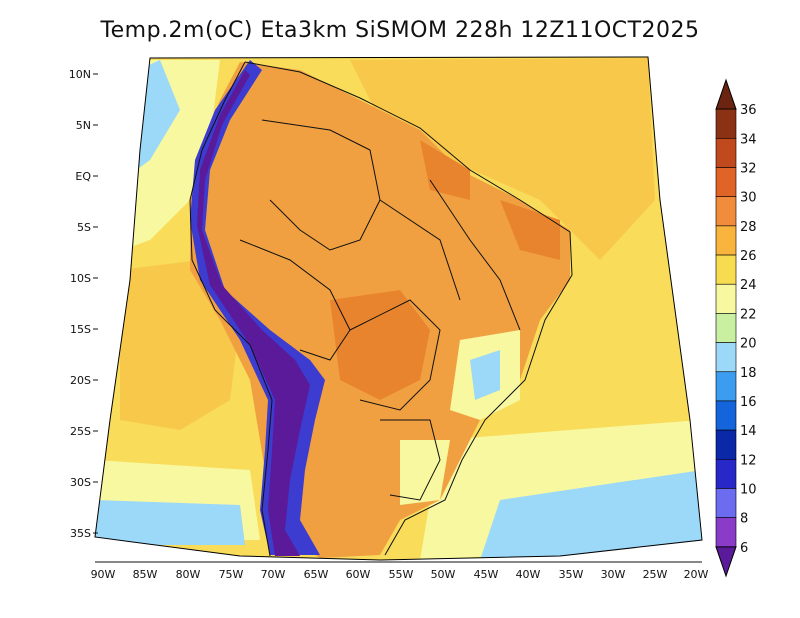  I want to click on colorbar-label: 14, so click(748, 431).